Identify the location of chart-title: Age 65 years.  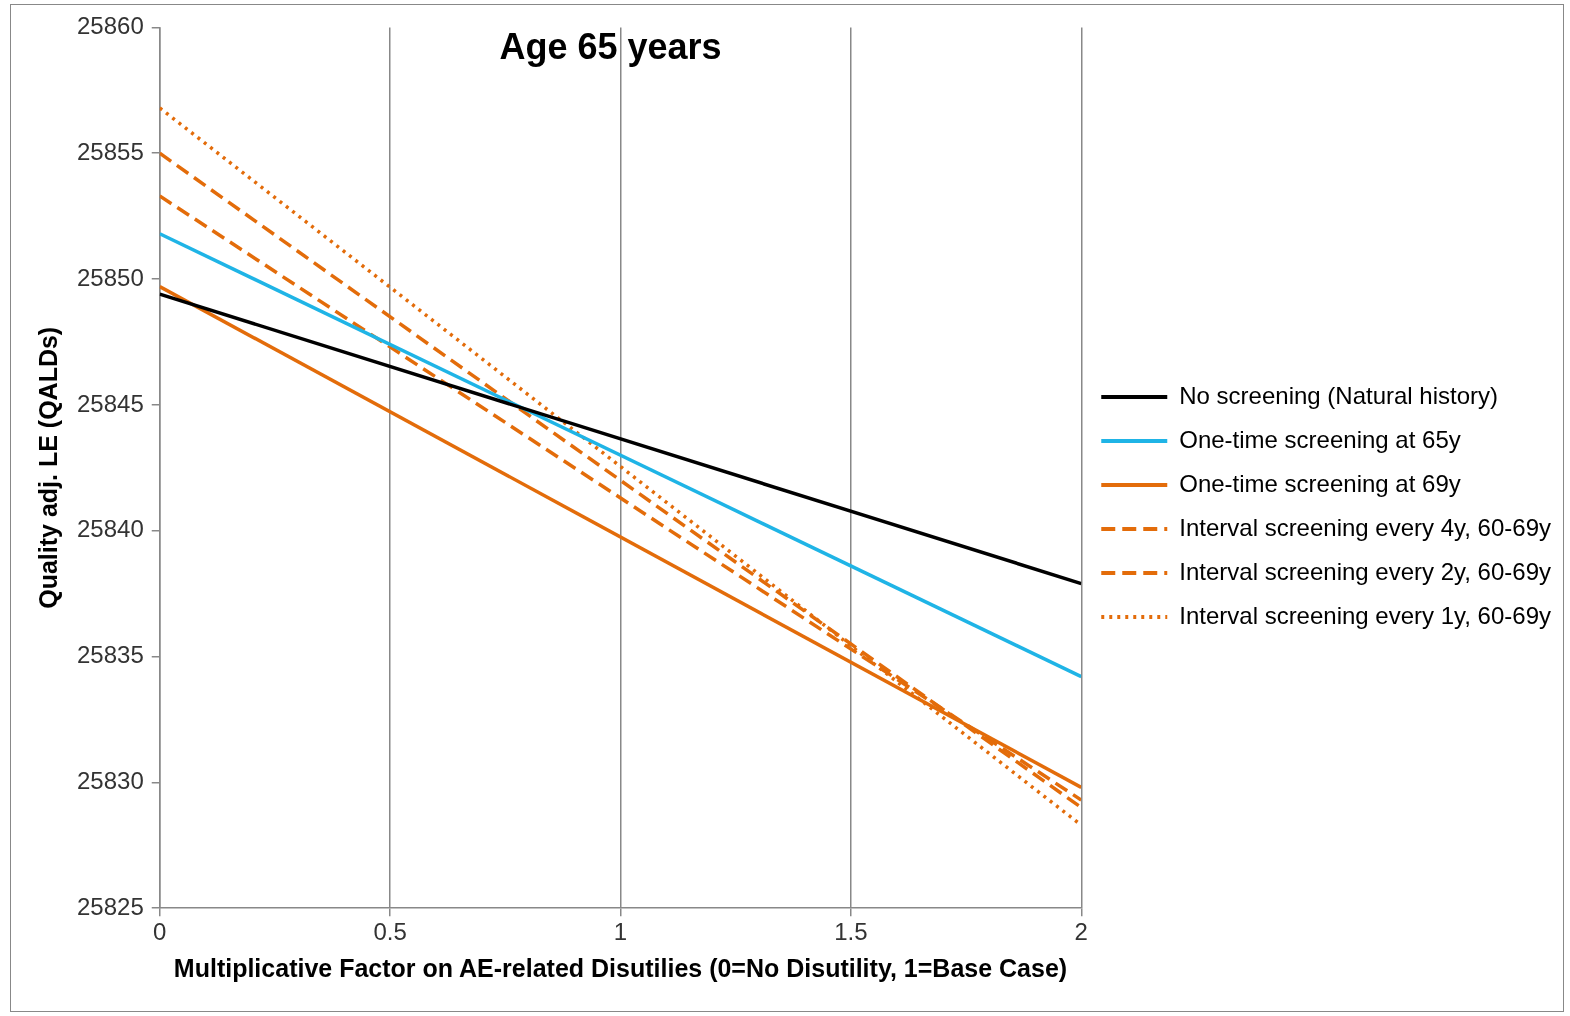
(610, 47).